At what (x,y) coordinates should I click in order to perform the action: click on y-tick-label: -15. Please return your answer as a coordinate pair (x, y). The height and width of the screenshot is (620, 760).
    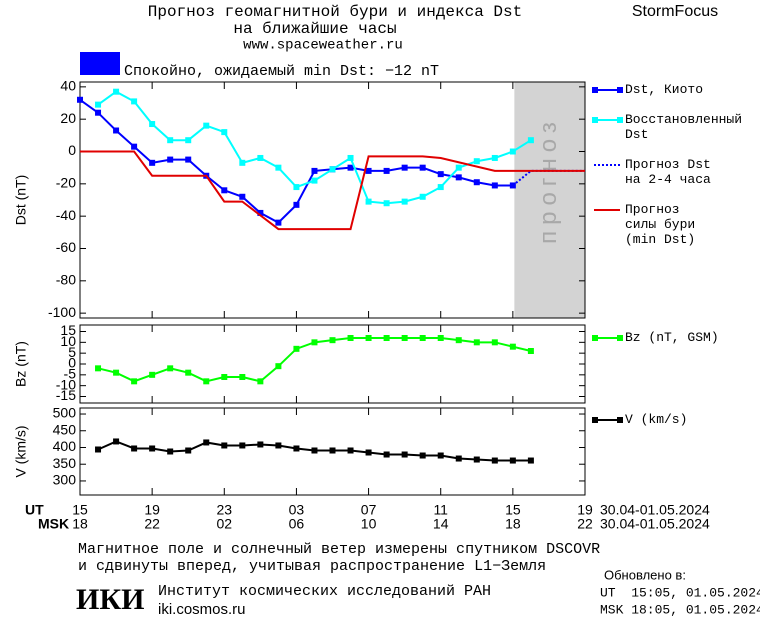
    Looking at the image, I should click on (66, 395).